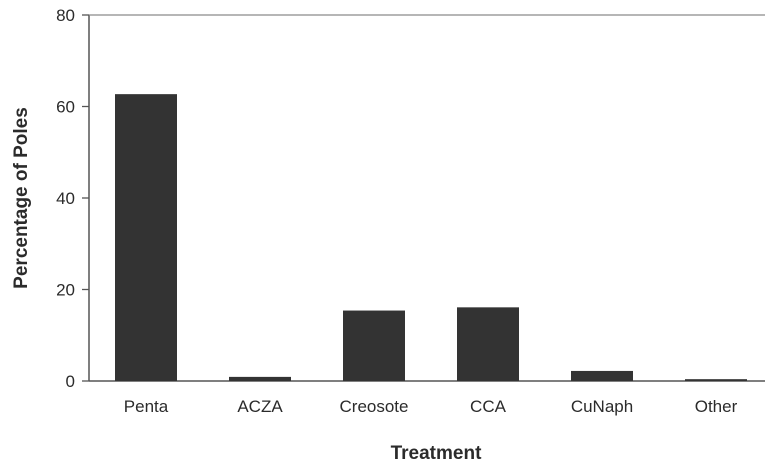 The width and height of the screenshot is (773, 470). I want to click on y-tick-label: 80, so click(65, 15).